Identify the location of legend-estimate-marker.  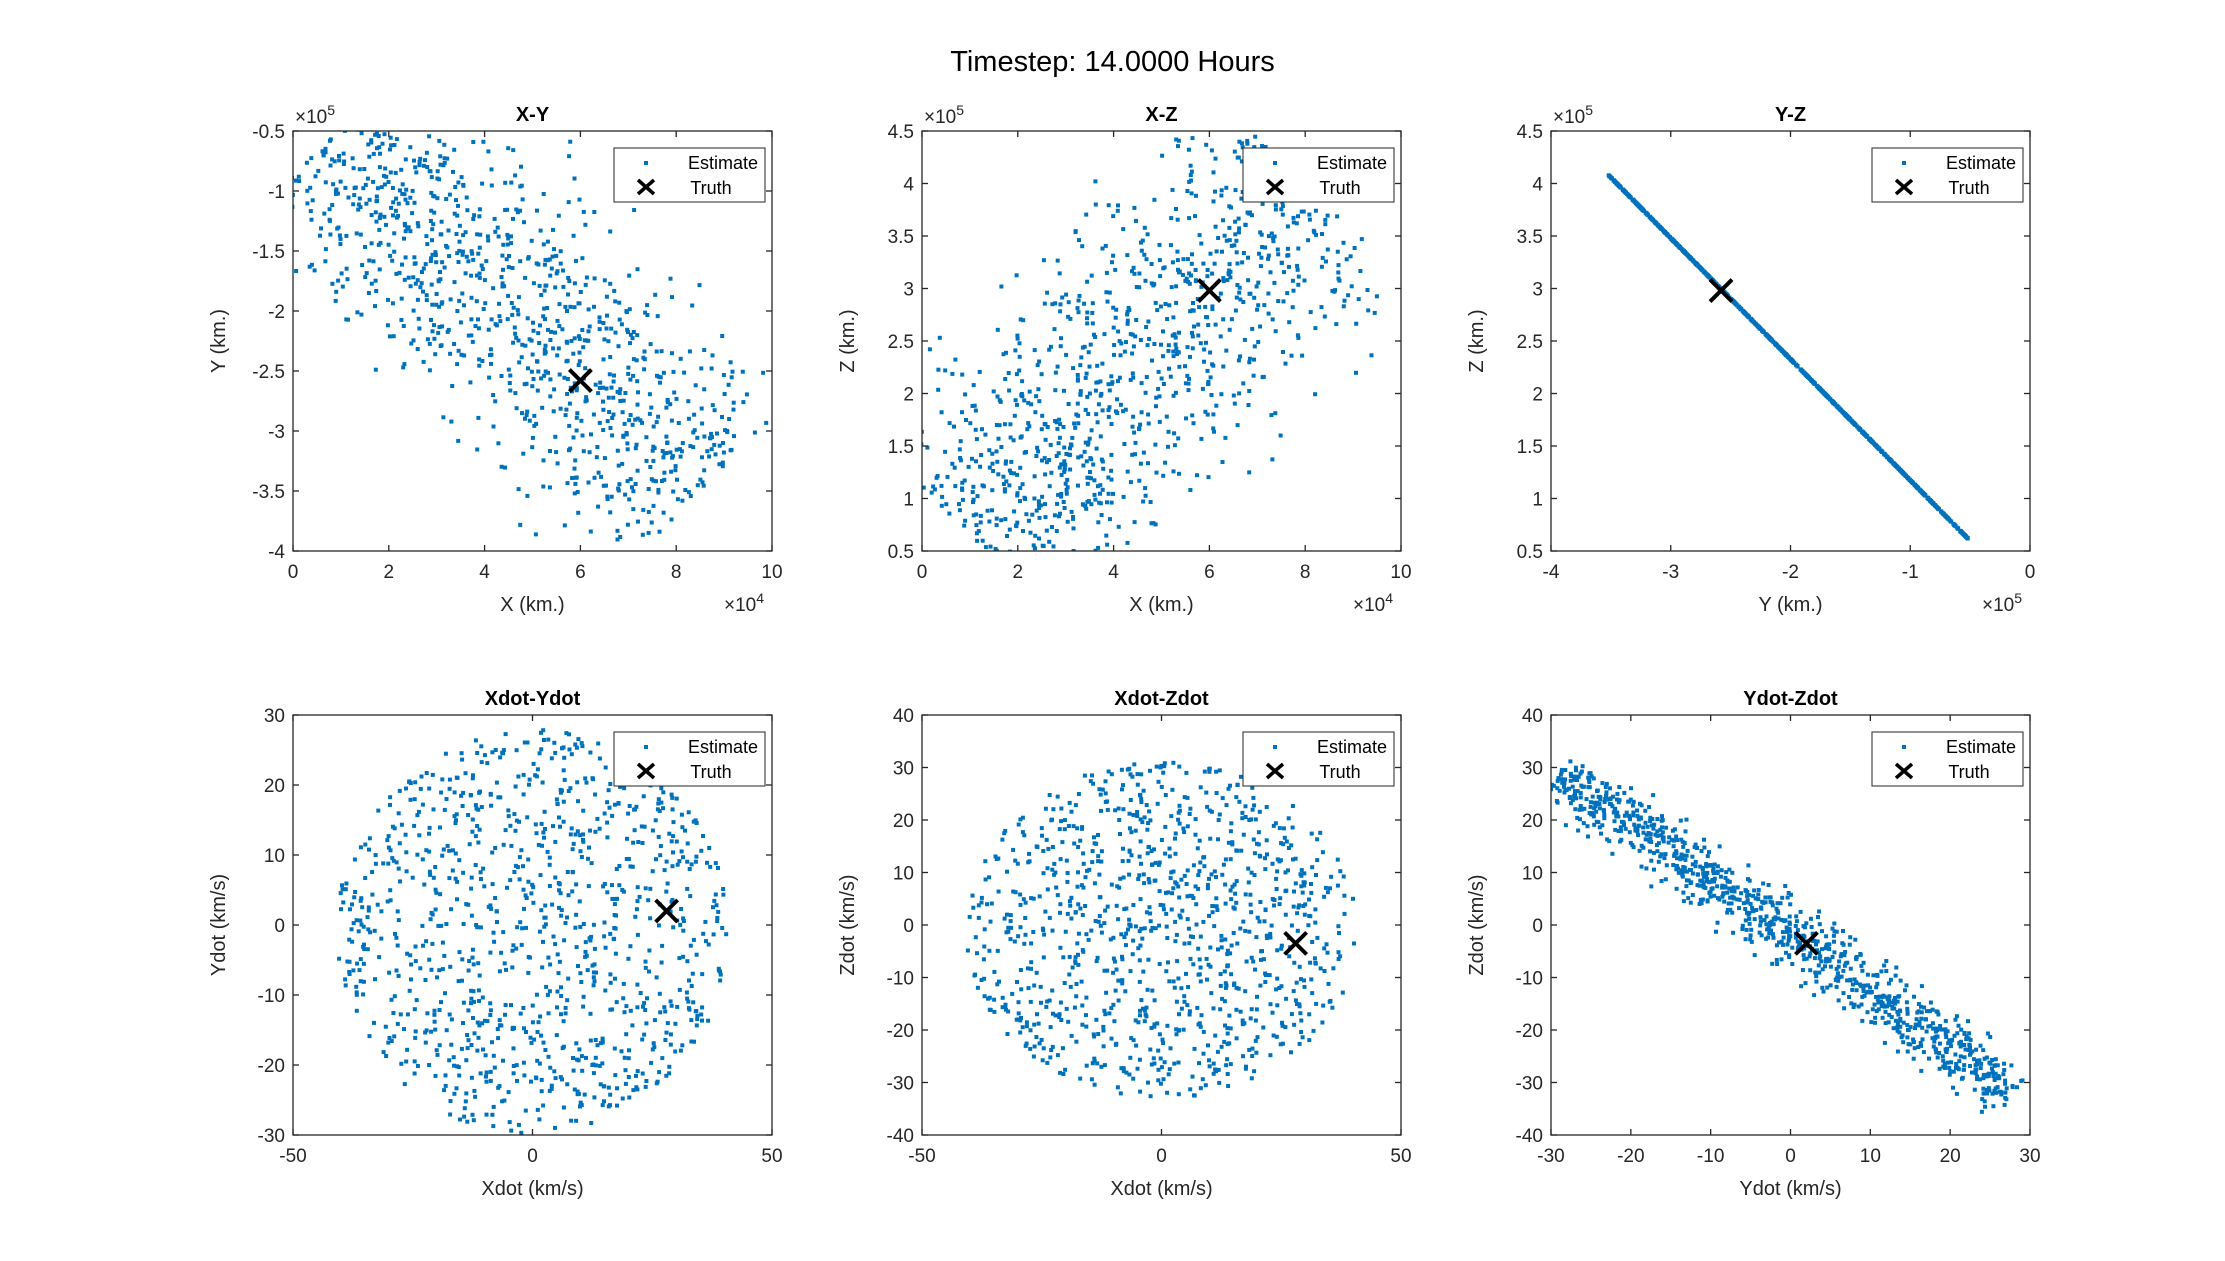
(646, 747).